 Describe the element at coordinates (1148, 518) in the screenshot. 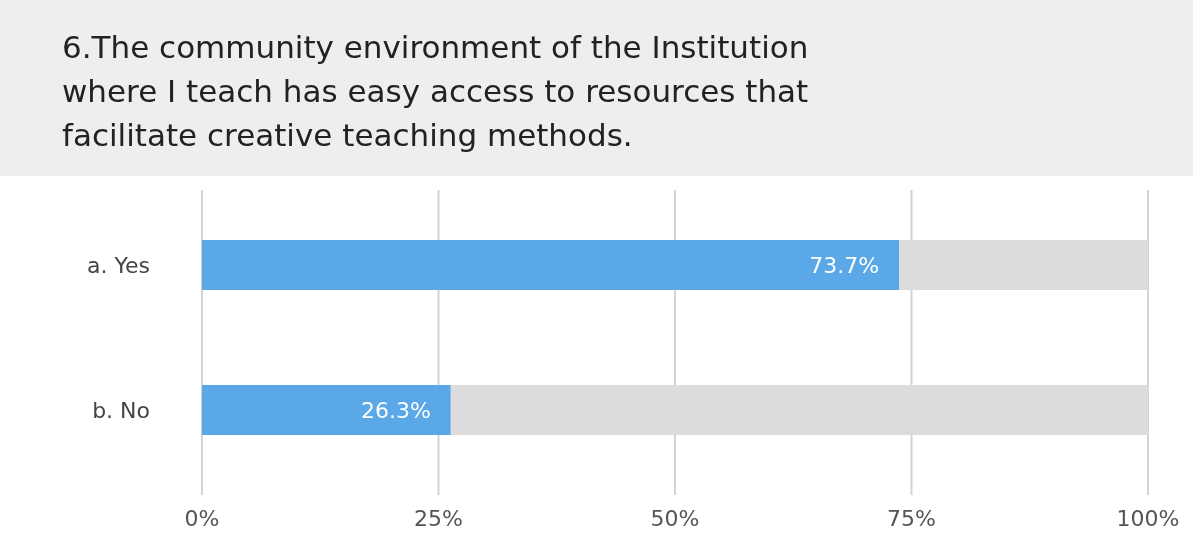

I see `x-tick-label: 100%` at that location.